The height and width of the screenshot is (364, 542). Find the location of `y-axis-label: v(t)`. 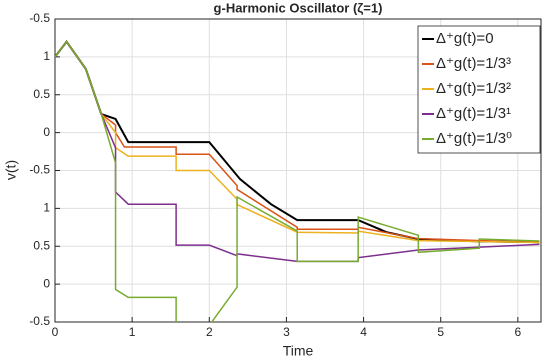

y-axis-label: v(t) is located at coordinates (11, 170).